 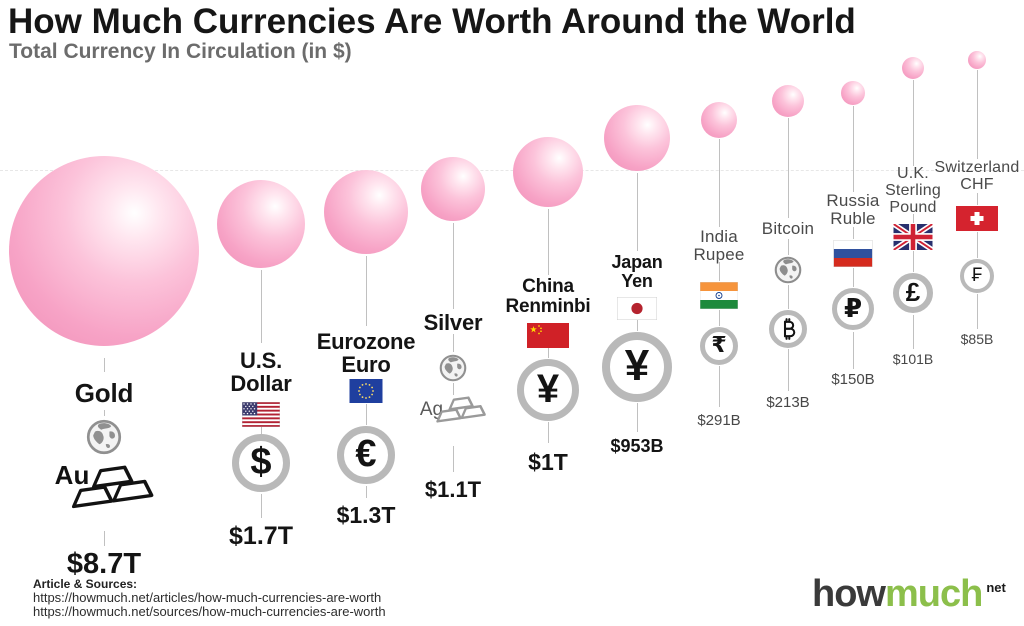 What do you see at coordinates (261, 224) in the screenshot?
I see `bubble-us-dollar` at bounding box center [261, 224].